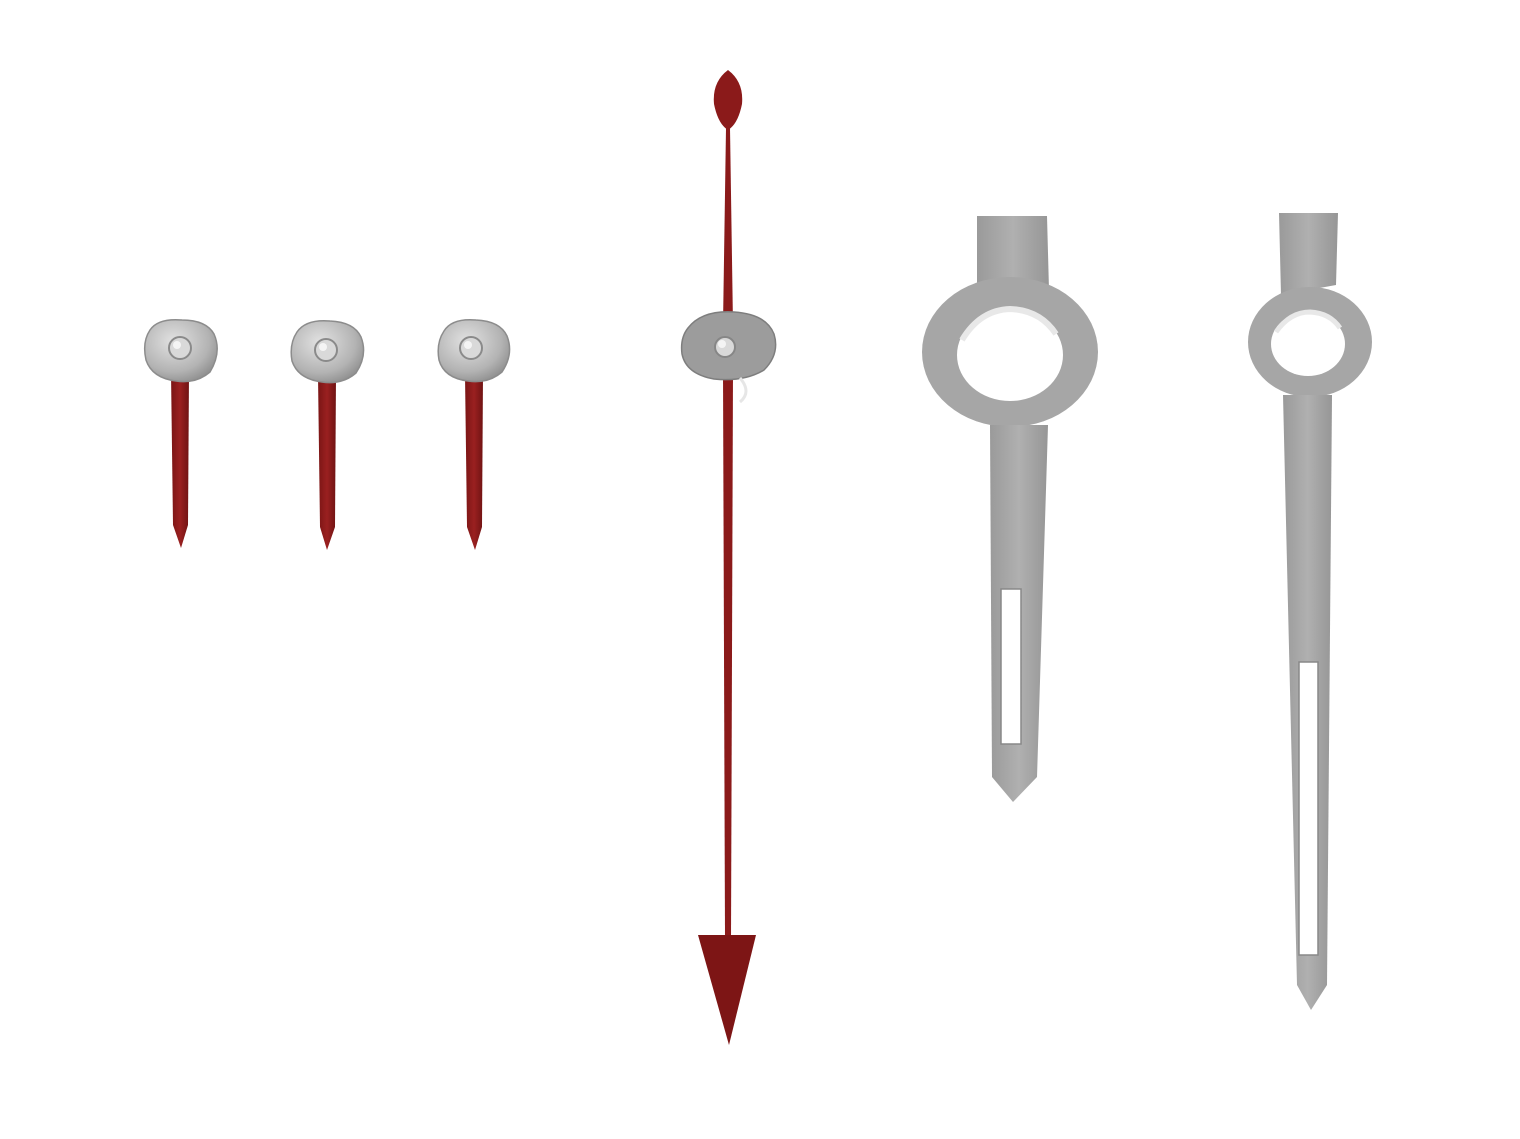 The width and height of the screenshot is (1520, 1139). I want to click on chronograph-seconds-hand, so click(728, 557).